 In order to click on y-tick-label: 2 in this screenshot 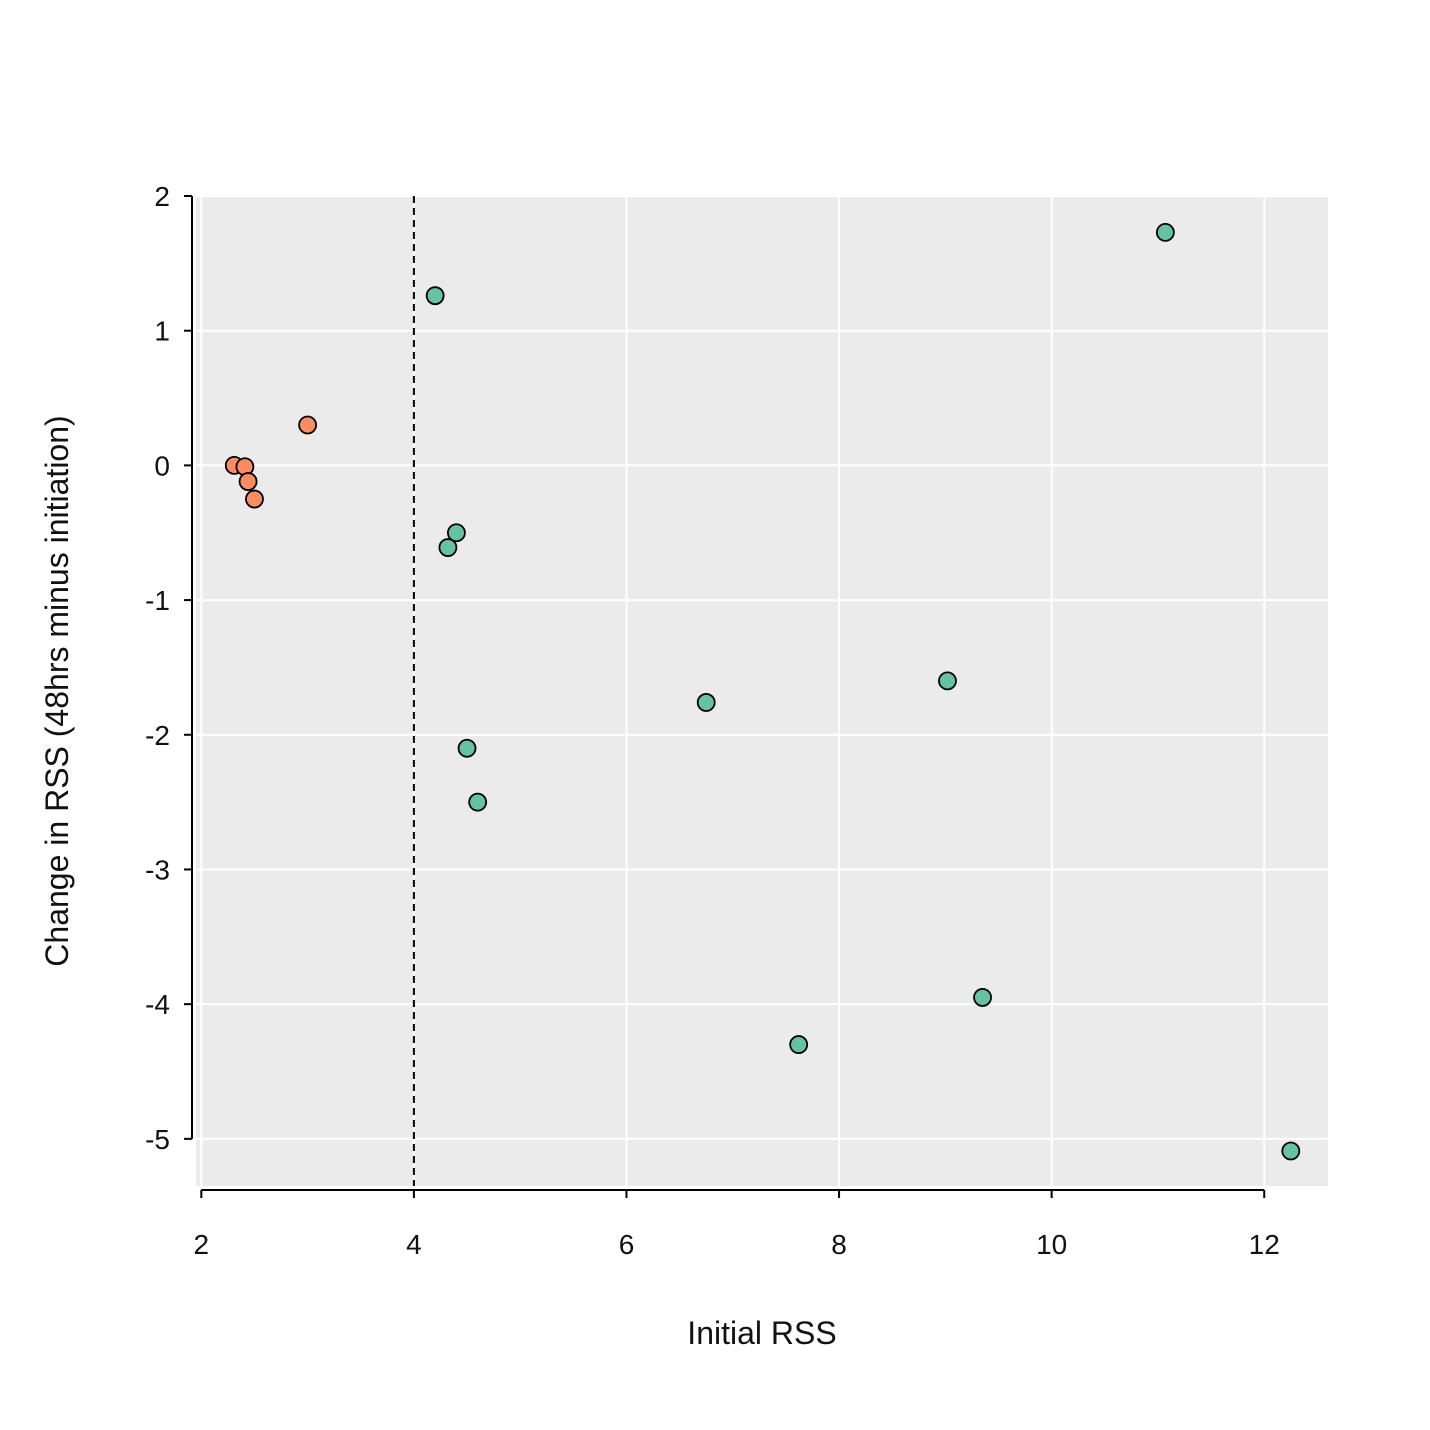, I will do `click(162, 196)`.